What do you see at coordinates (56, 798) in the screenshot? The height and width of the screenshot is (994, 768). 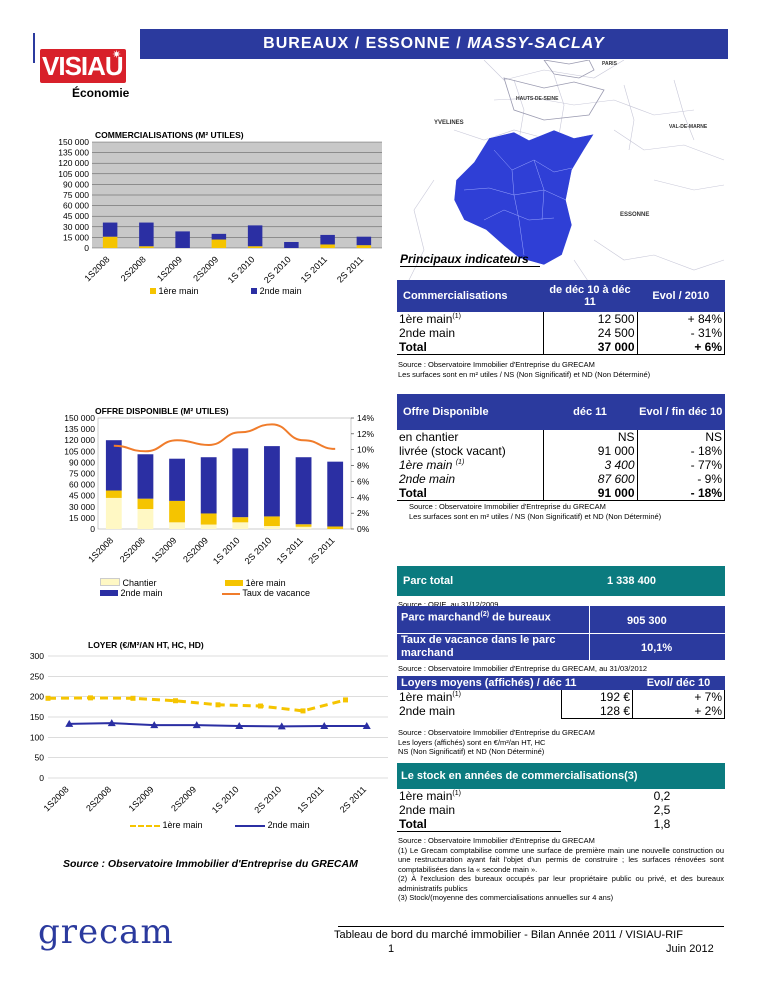 I see `loyer-x-tick: 1S2008` at bounding box center [56, 798].